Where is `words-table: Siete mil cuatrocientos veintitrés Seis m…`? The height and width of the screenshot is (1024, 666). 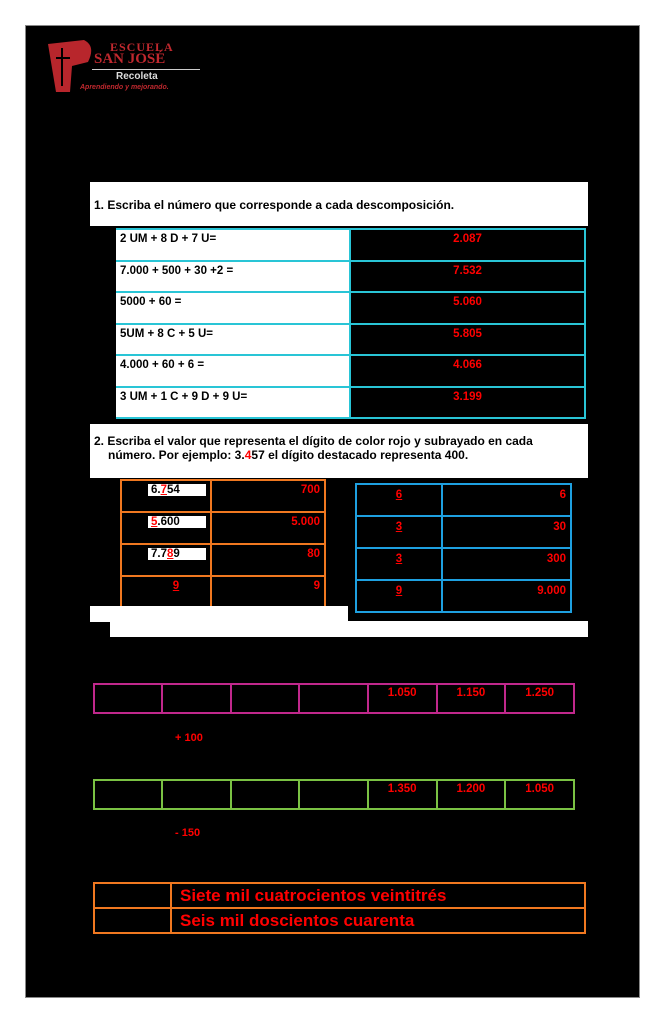 words-table: Siete mil cuatrocientos veintitrés Seis m… is located at coordinates (339, 908).